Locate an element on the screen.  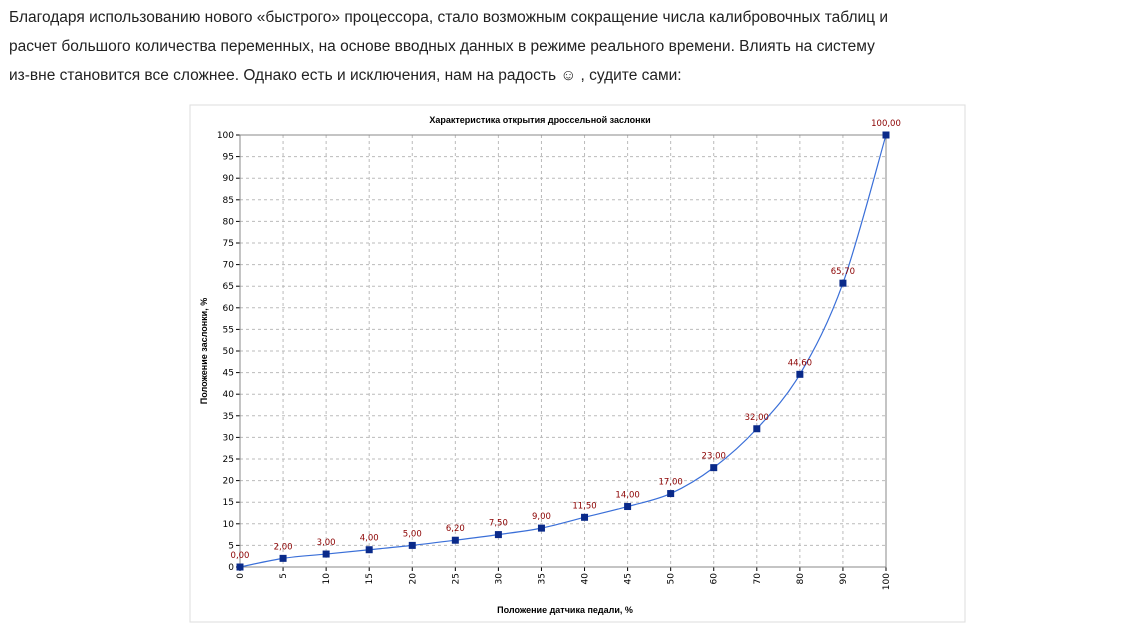
x-tick-label: 40 is located at coordinates (586, 579).